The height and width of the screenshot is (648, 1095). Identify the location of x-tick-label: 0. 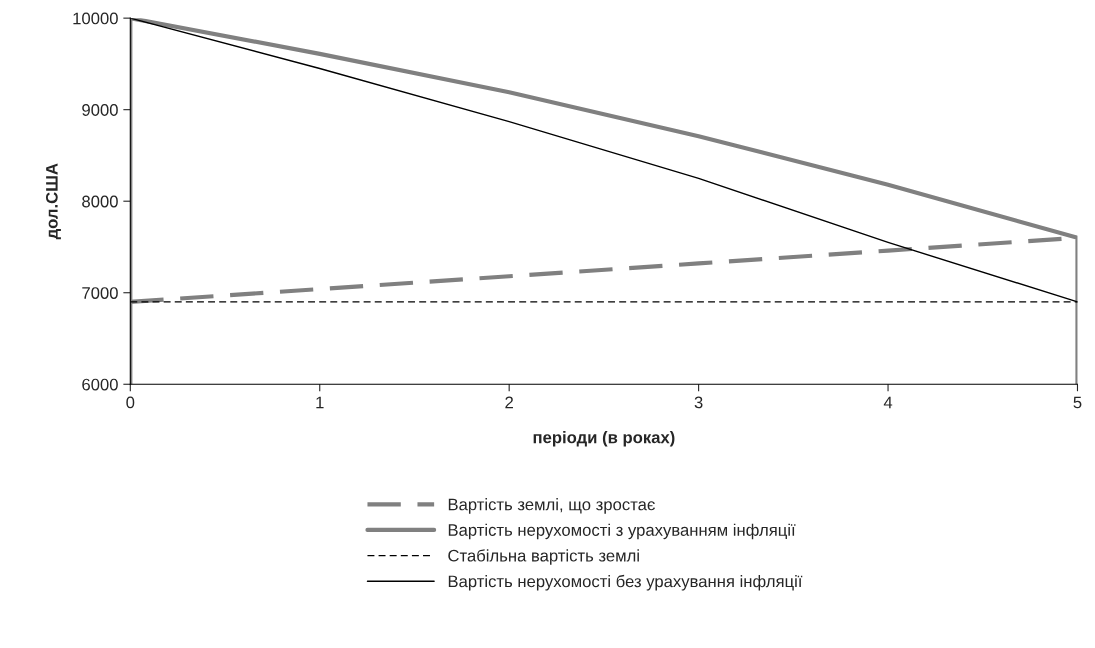
(130, 402).